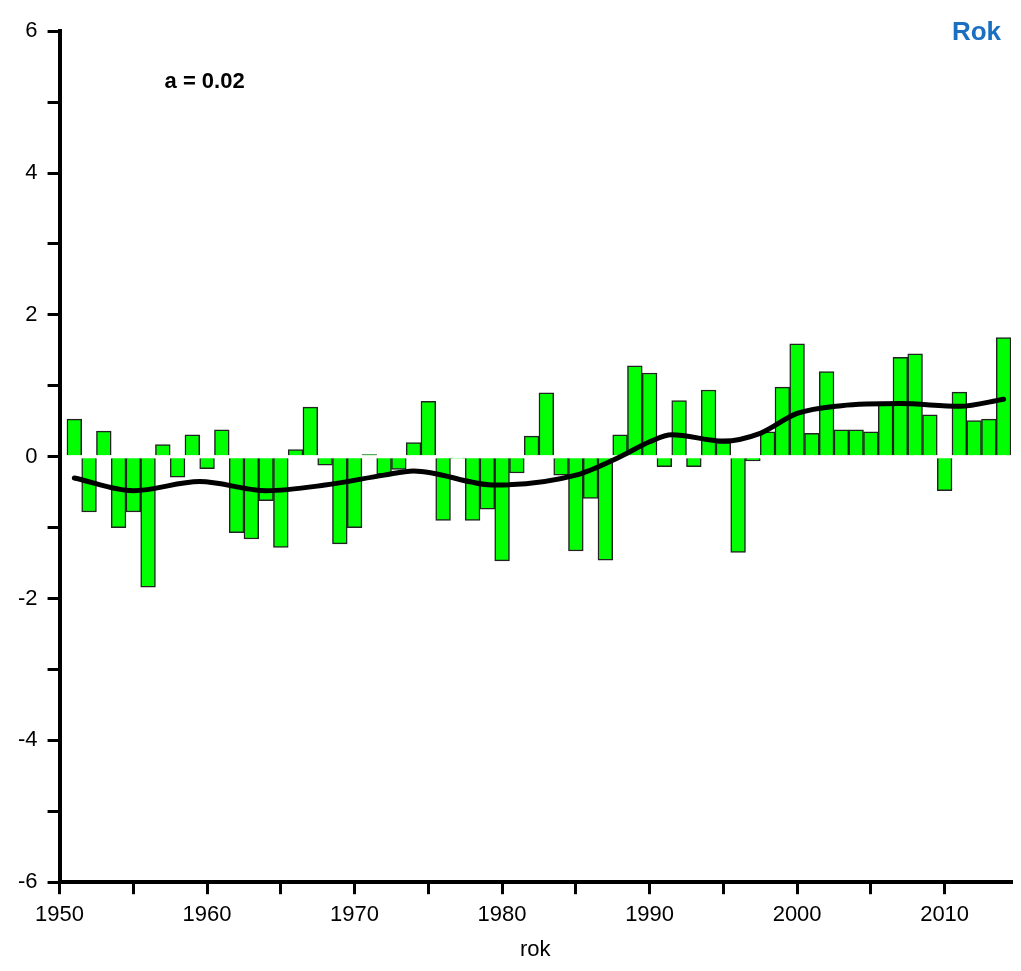 The height and width of the screenshot is (971, 1021). I want to click on y-tick-label: 2, so click(31, 313).